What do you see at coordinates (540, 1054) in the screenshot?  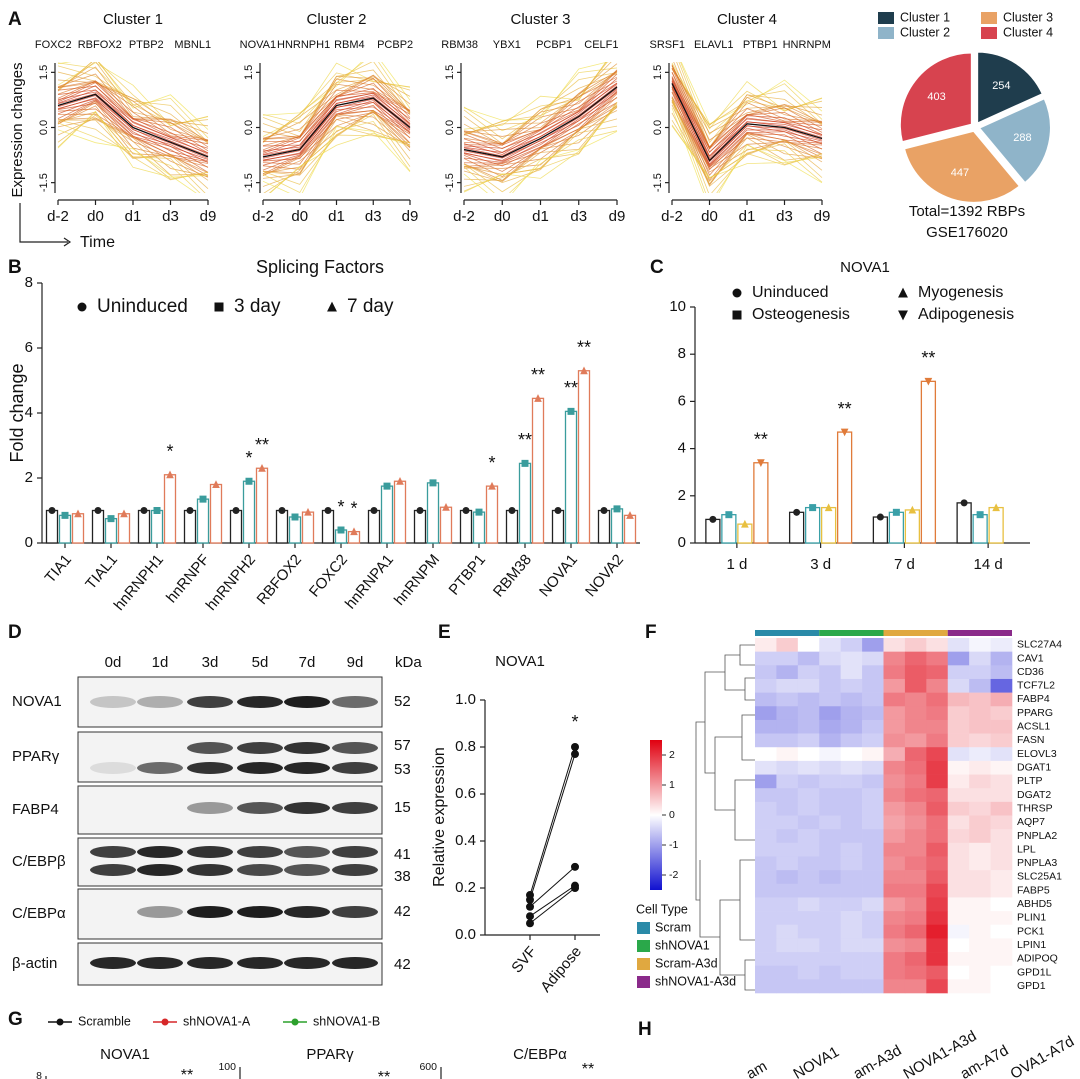 I see `subplot-title: C/EBPα` at bounding box center [540, 1054].